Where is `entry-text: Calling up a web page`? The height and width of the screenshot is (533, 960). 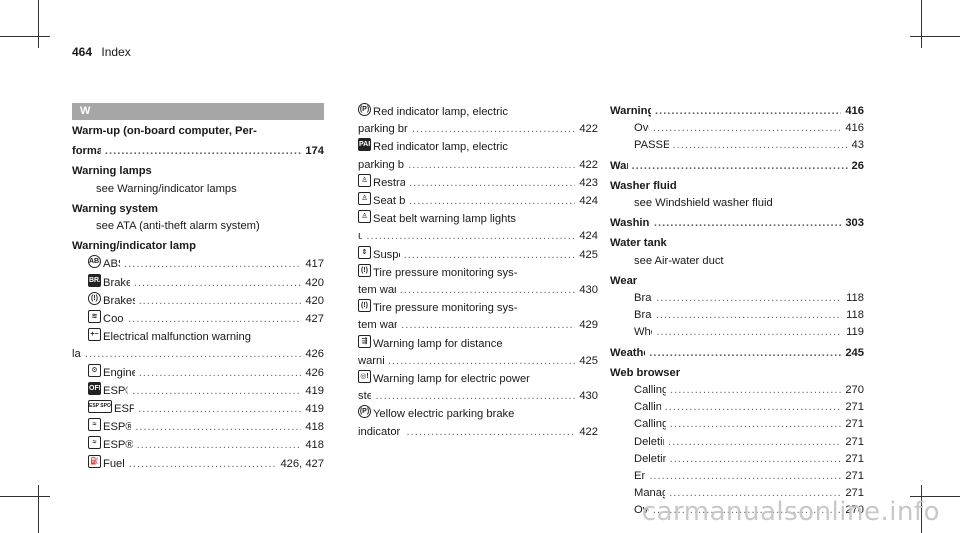
entry-text: Calling up a web page is located at coordinates (650, 390).